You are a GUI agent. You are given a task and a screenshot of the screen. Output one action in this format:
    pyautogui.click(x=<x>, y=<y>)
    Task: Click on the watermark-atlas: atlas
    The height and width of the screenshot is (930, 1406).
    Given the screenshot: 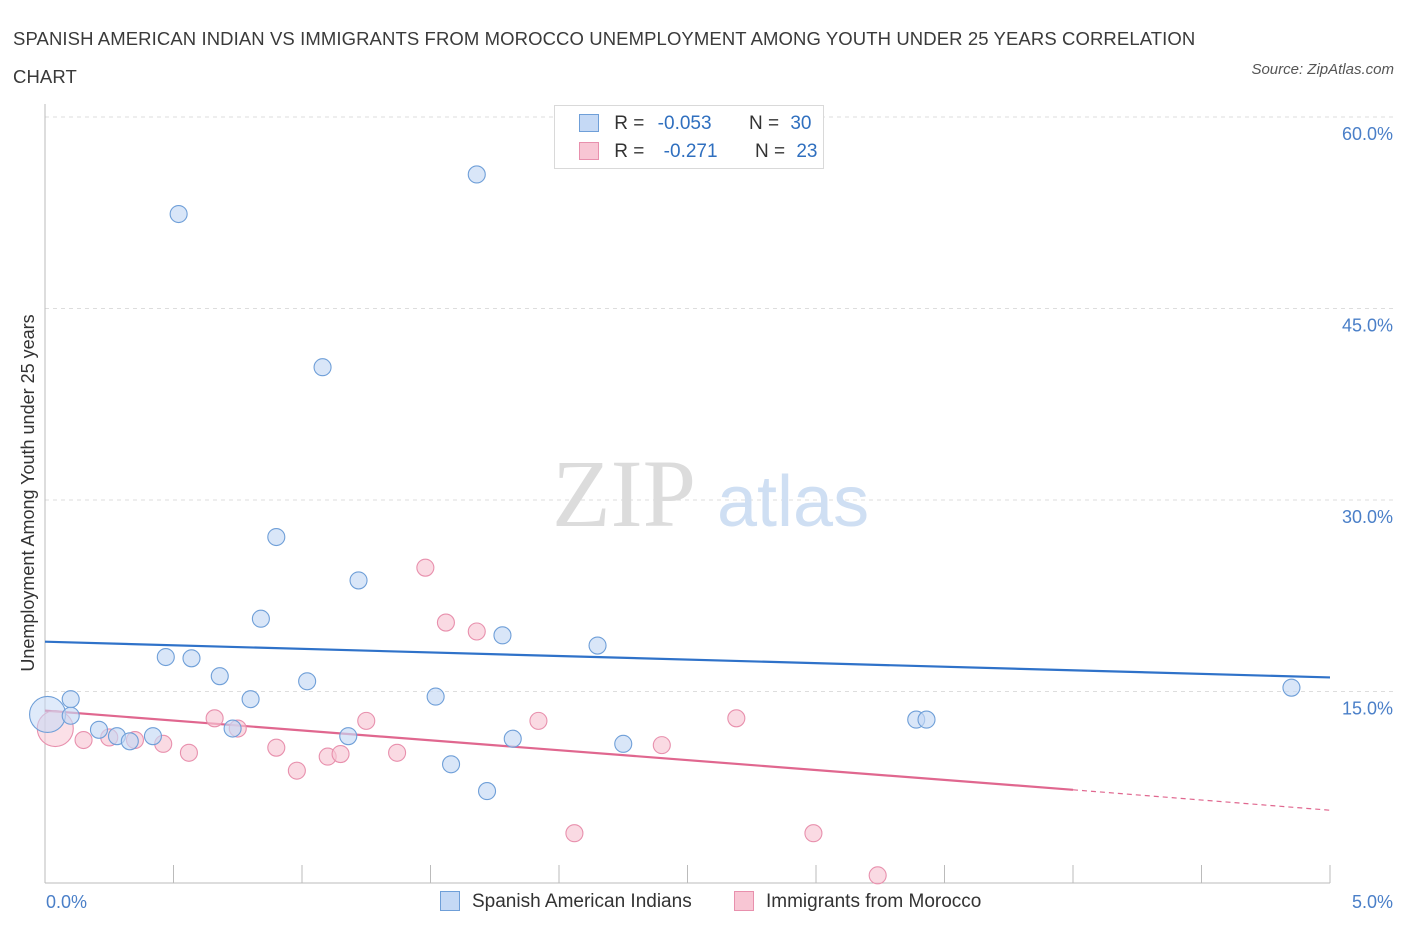 What is the action you would take?
    pyautogui.click(x=793, y=502)
    